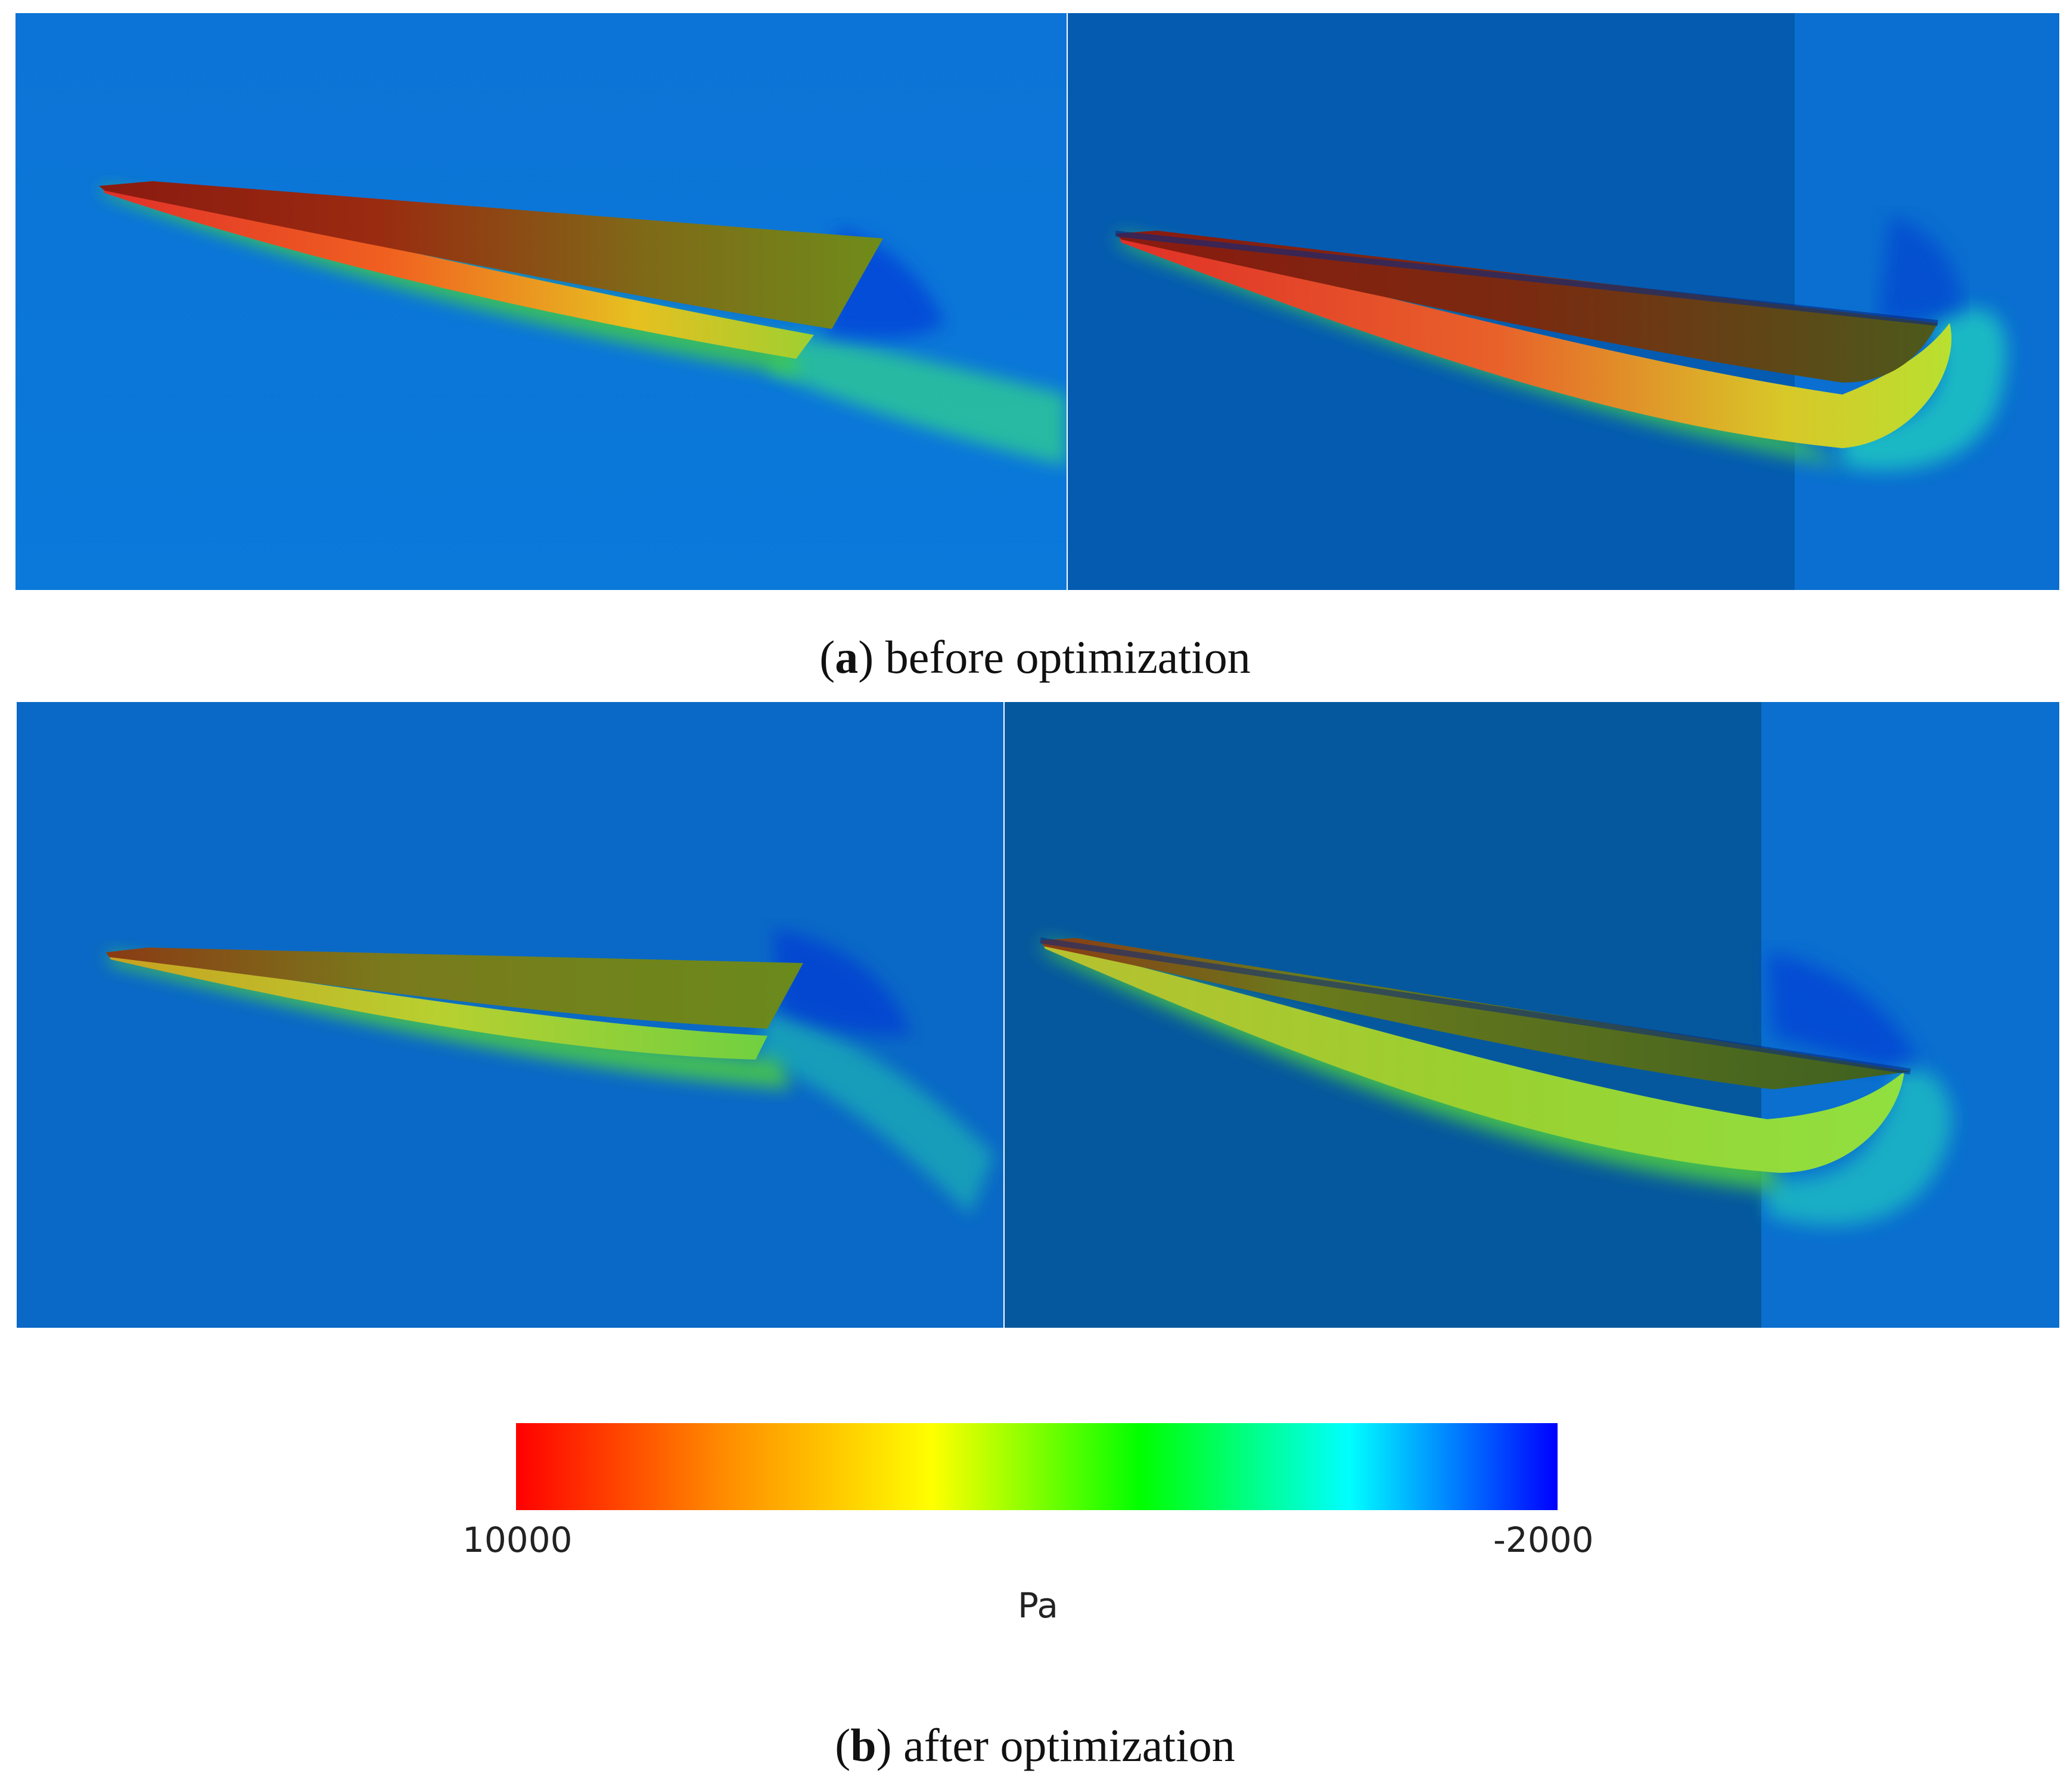 The width and height of the screenshot is (2070, 1792). Describe the element at coordinates (847, 657) in the screenshot. I see `caption-a-letter: a` at that location.